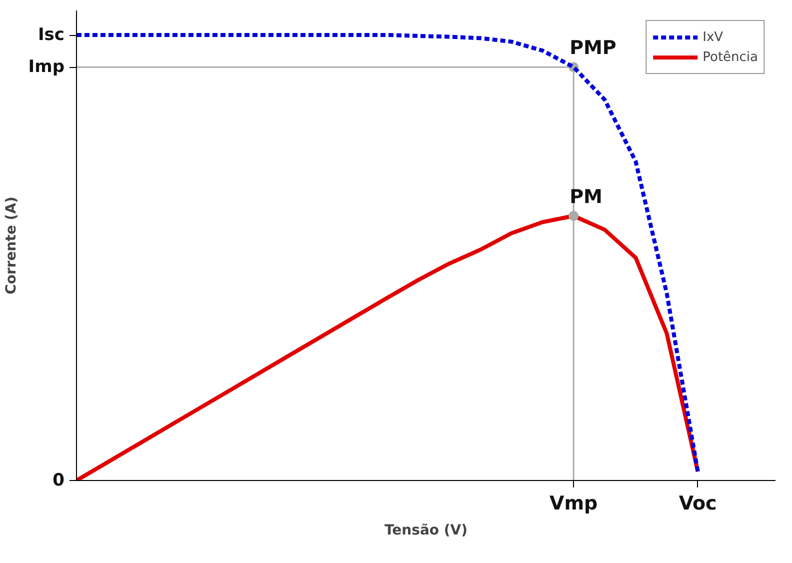 The height and width of the screenshot is (563, 792). What do you see at coordinates (586, 197) in the screenshot?
I see `annotation: PM` at bounding box center [586, 197].